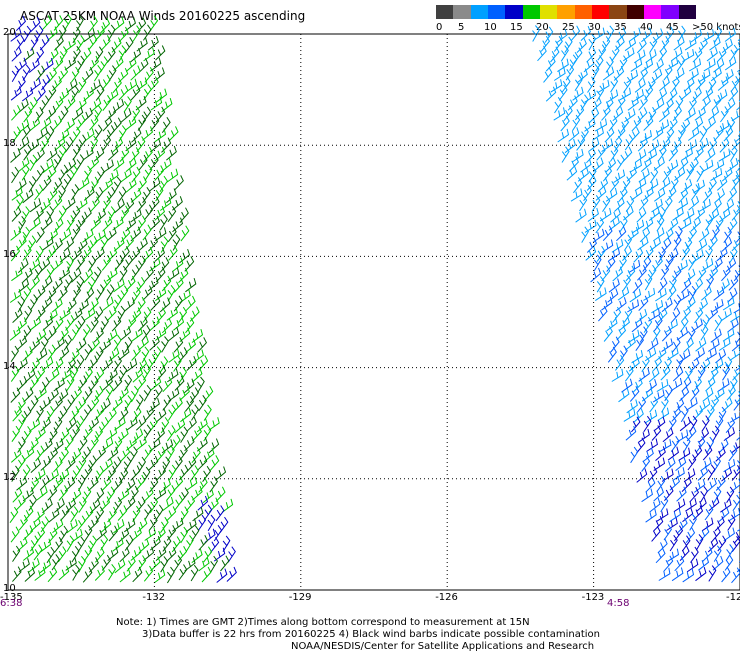 The height and width of the screenshot is (652, 740). Describe the element at coordinates (733, 597) in the screenshot. I see `lon-label: -120` at that location.